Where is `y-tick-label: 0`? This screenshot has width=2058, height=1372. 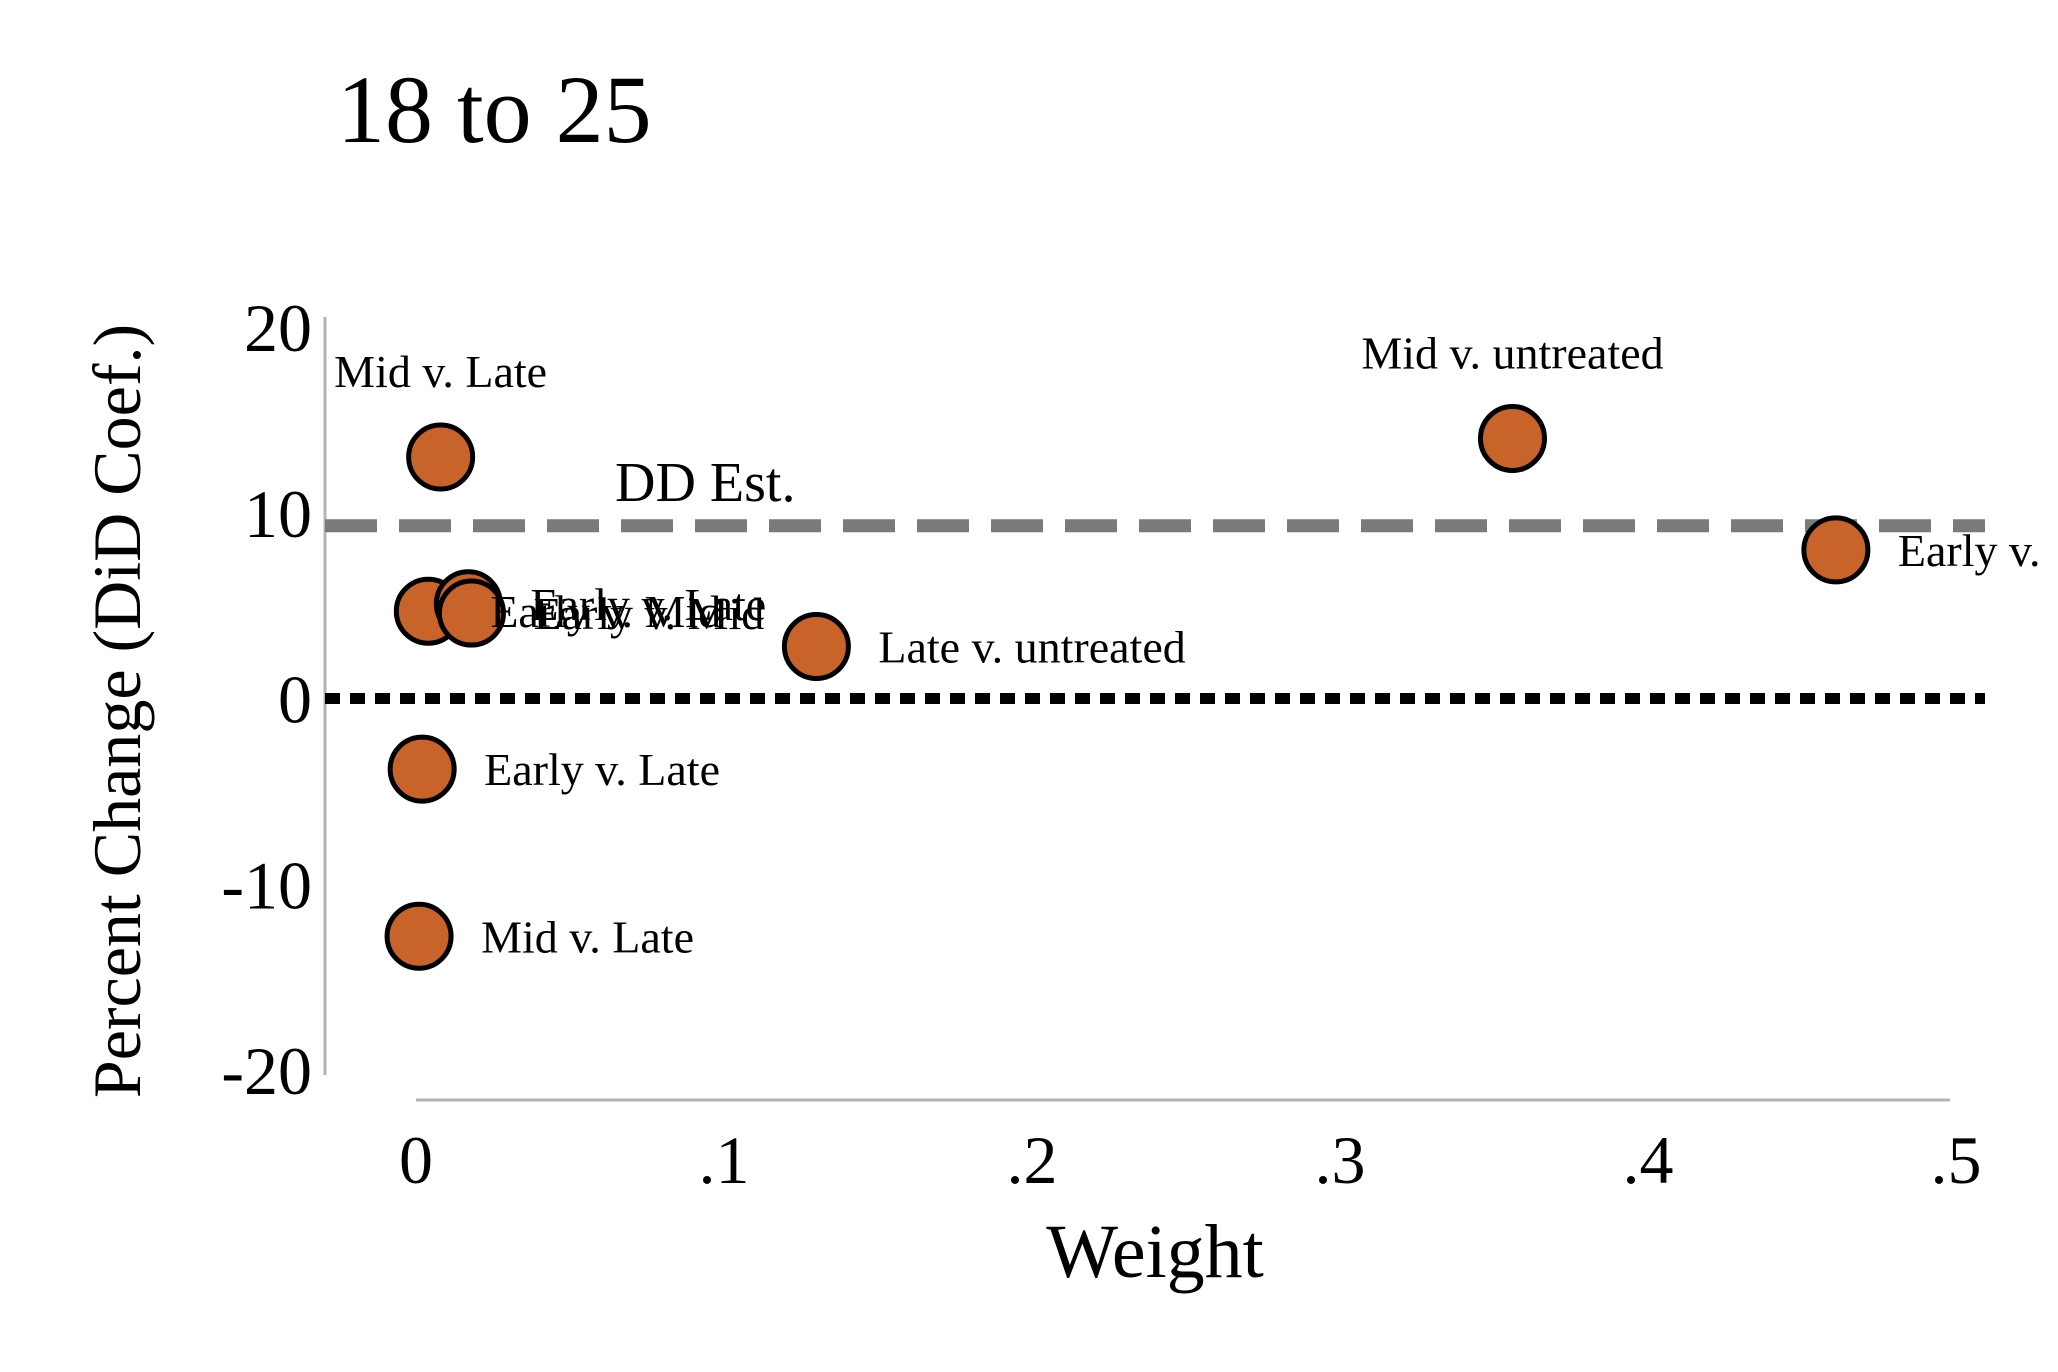 y-tick-label: 0 is located at coordinates (295, 700).